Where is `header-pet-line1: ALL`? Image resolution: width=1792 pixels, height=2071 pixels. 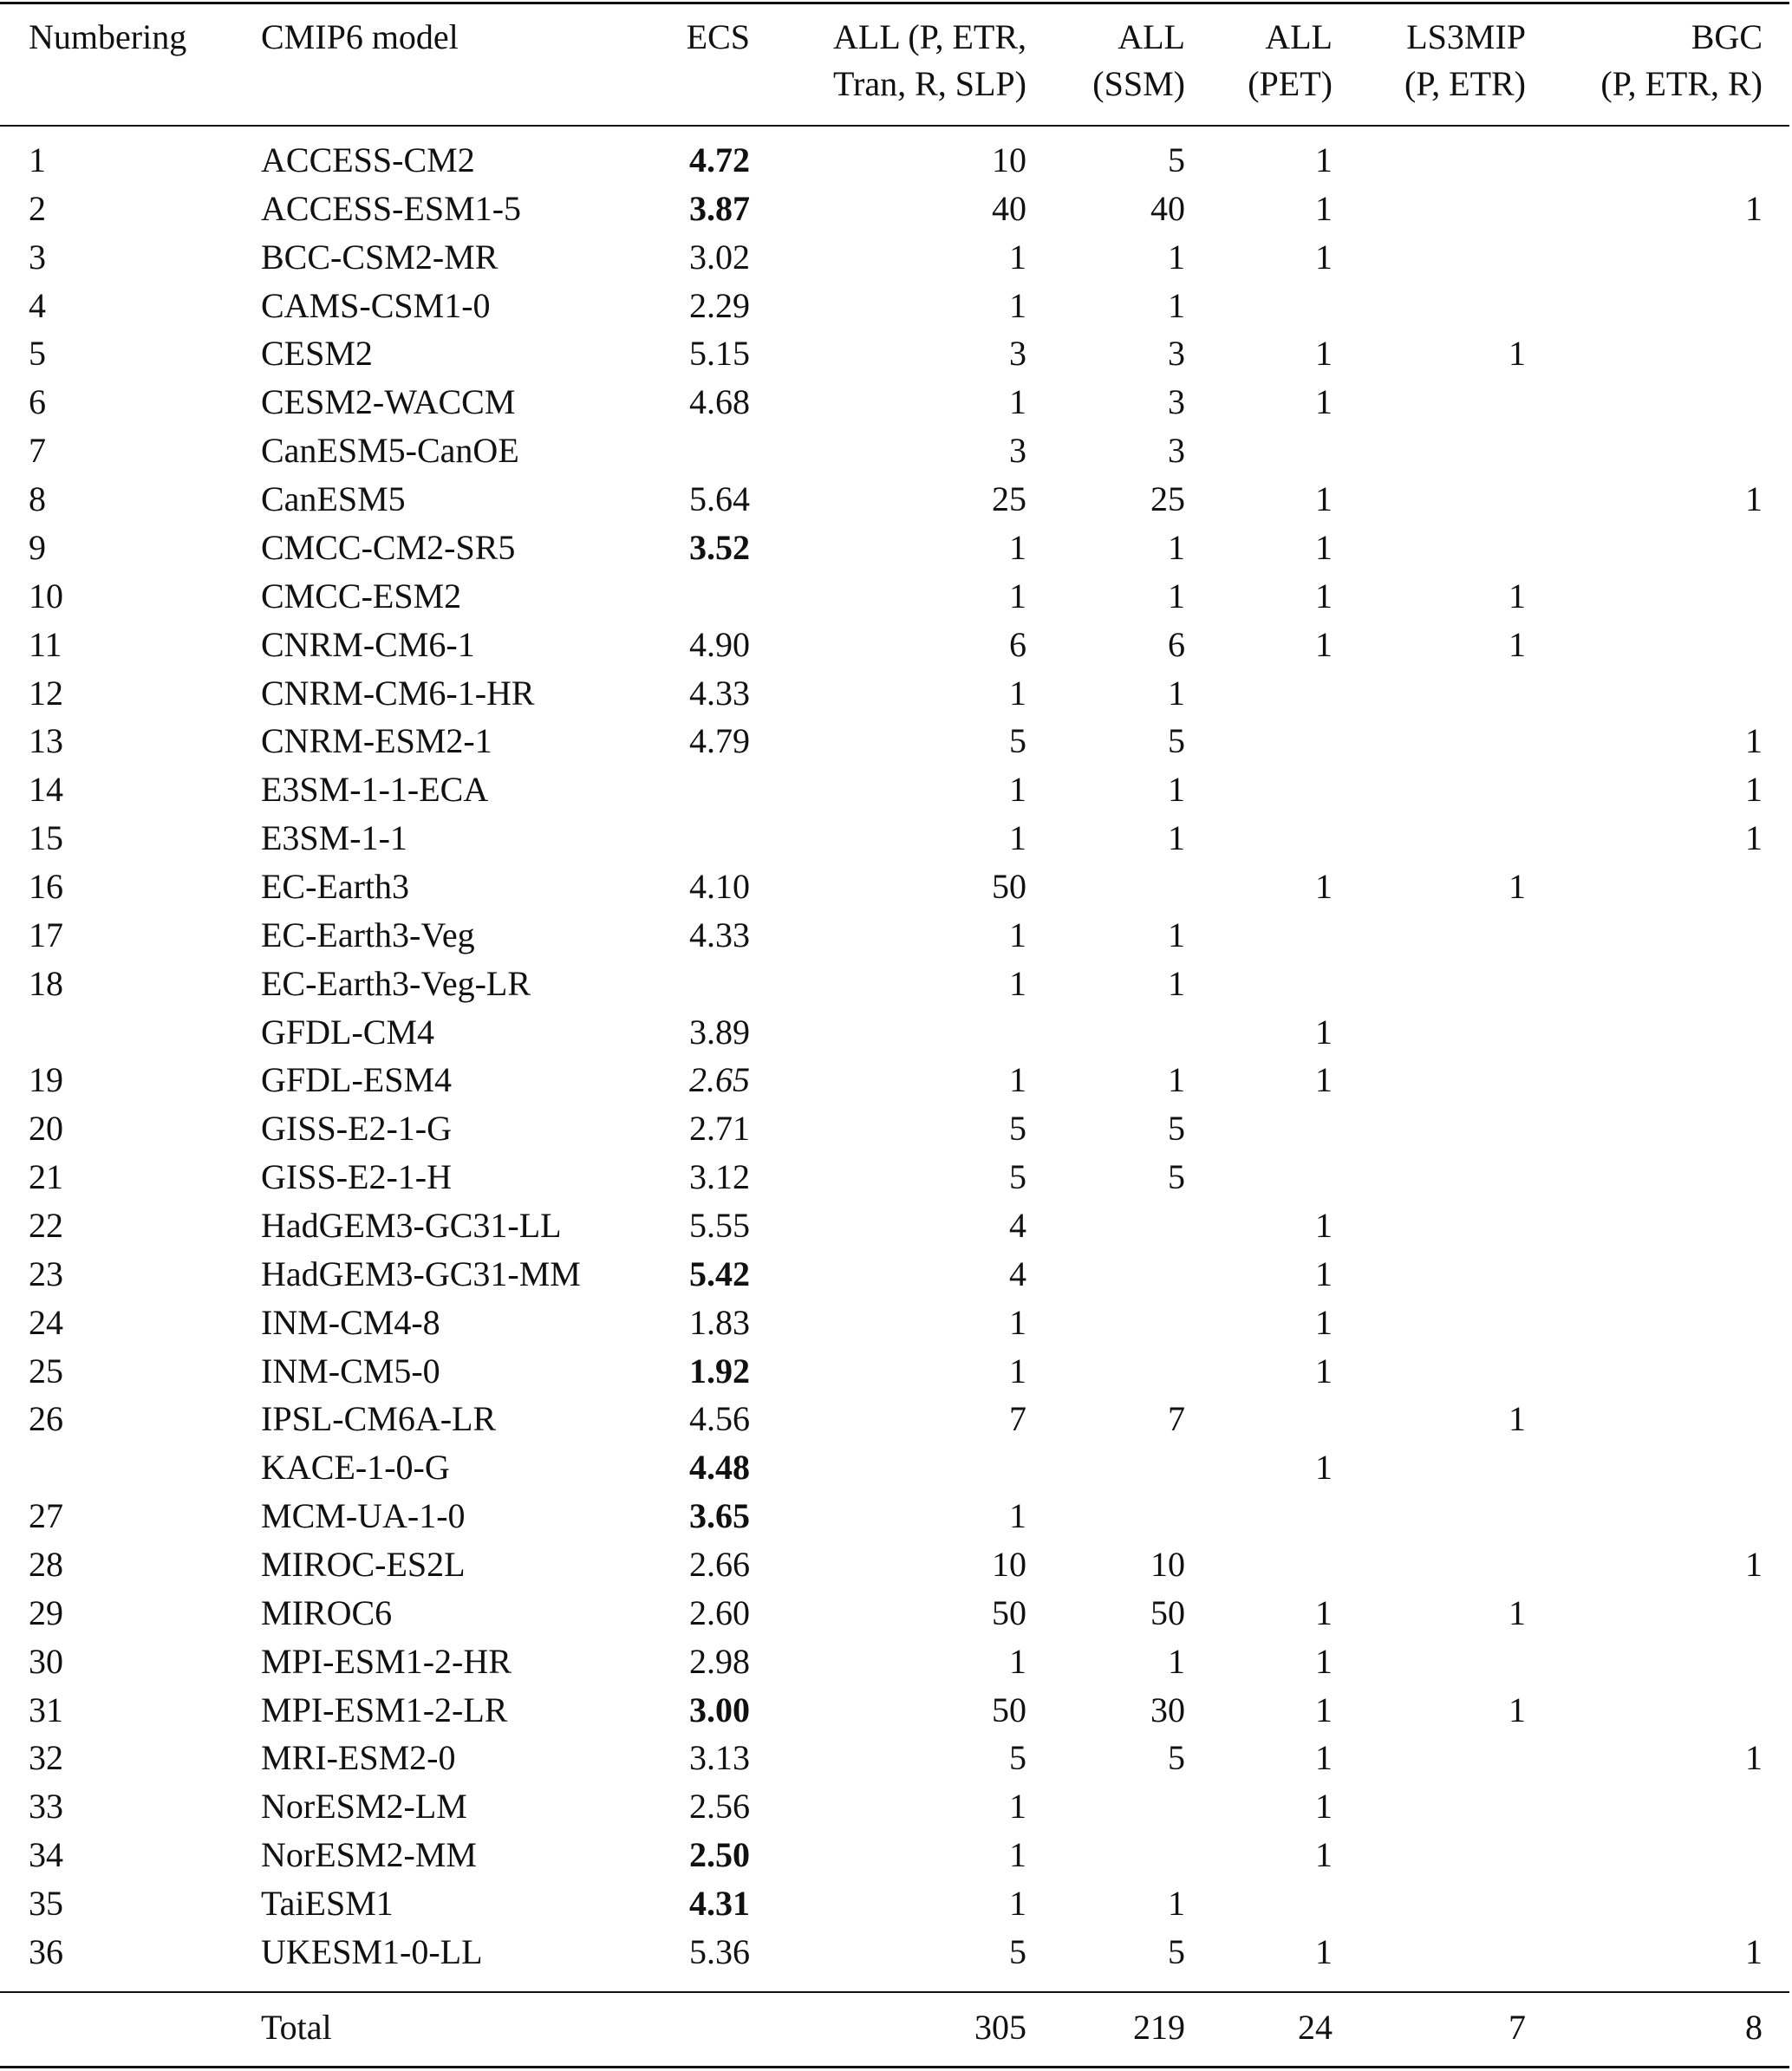 header-pet-line1: ALL is located at coordinates (1299, 36).